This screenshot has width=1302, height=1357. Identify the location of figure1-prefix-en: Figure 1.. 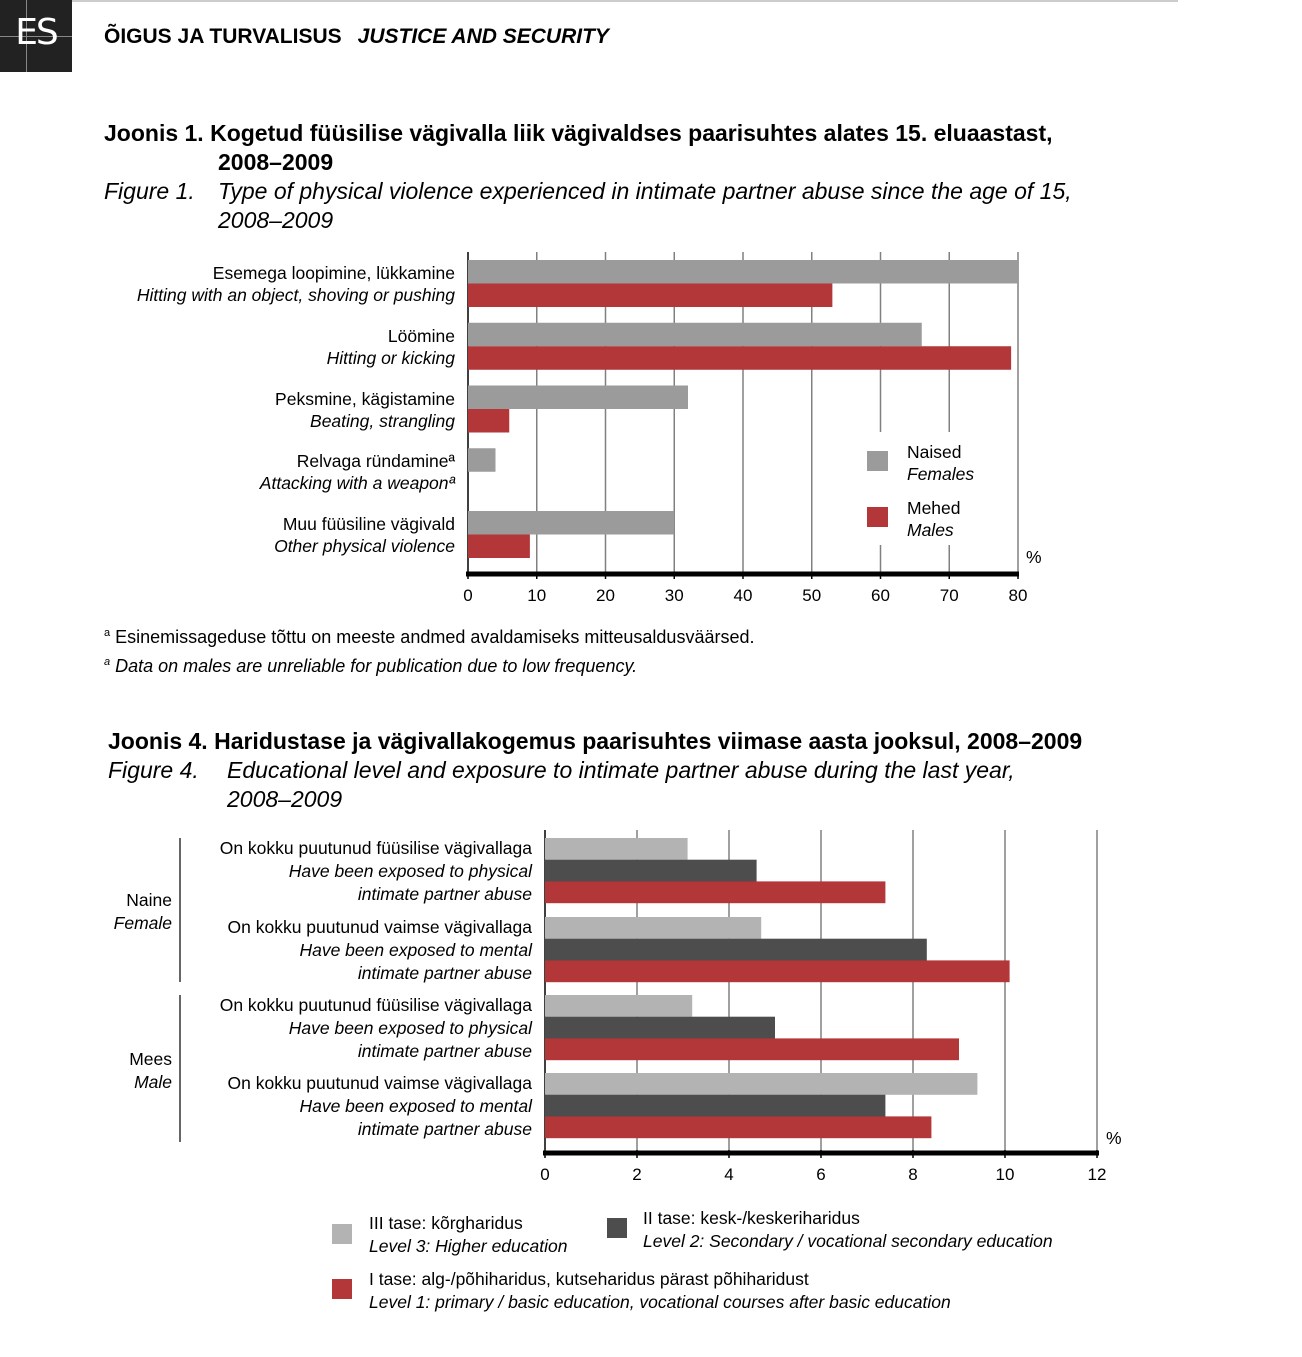
(149, 191).